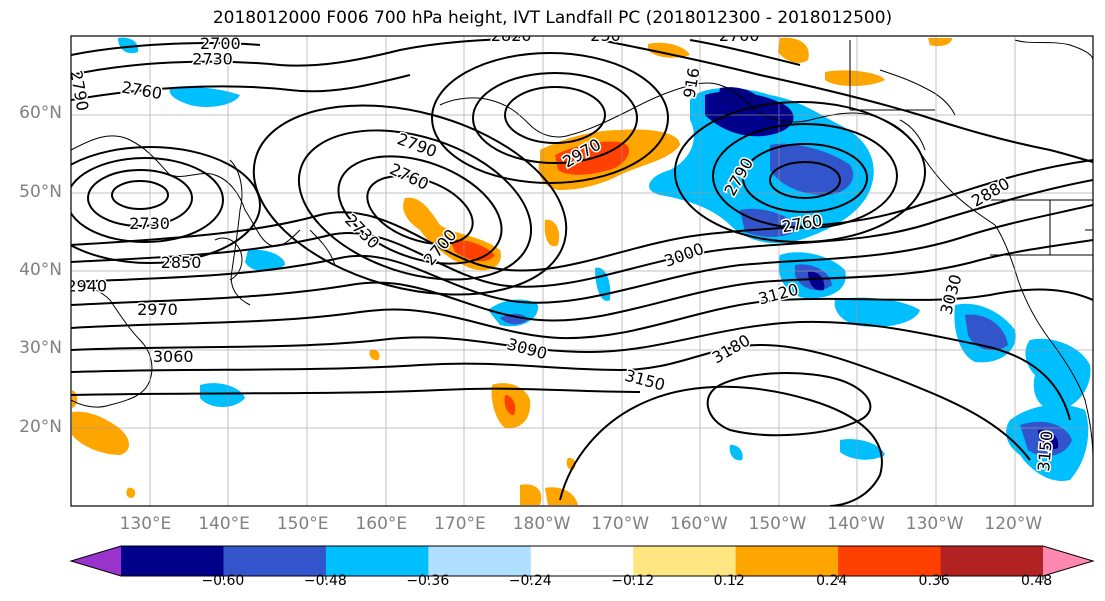  I want to click on lon-label: 140°W, so click(856, 524).